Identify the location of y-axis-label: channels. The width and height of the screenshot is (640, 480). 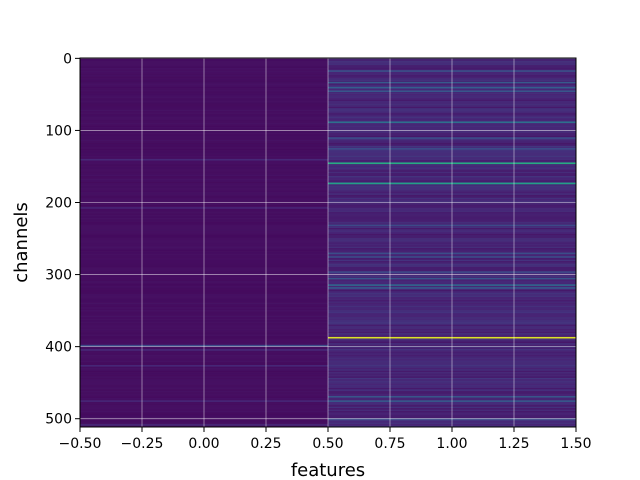
(21, 242).